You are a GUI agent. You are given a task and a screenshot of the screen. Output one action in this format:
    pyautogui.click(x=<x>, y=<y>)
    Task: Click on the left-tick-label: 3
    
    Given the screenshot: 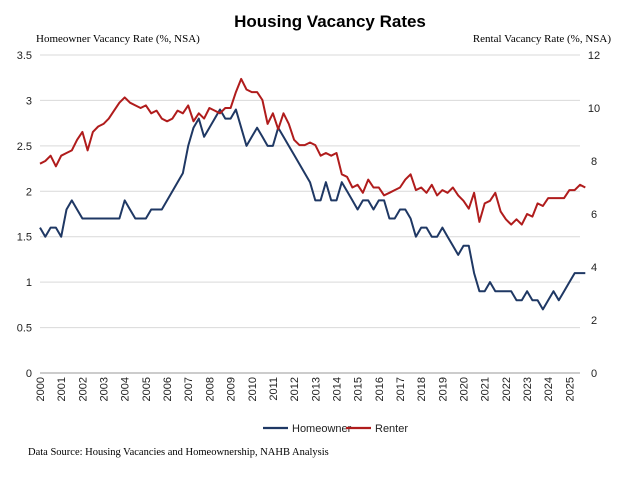 What is the action you would take?
    pyautogui.click(x=29, y=101)
    